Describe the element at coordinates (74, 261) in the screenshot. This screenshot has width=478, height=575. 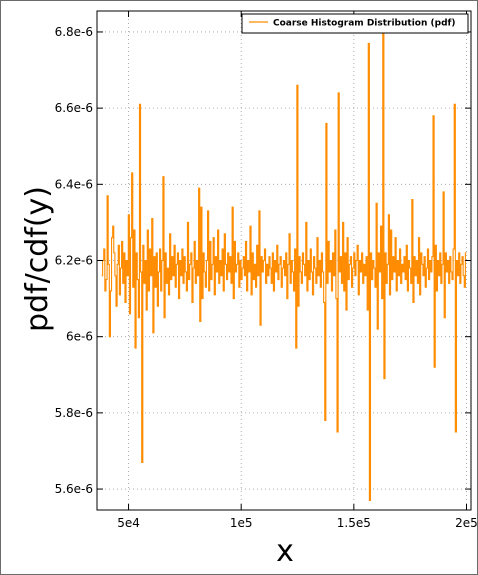
I see `y-tick-label: 6.2e-6` at that location.